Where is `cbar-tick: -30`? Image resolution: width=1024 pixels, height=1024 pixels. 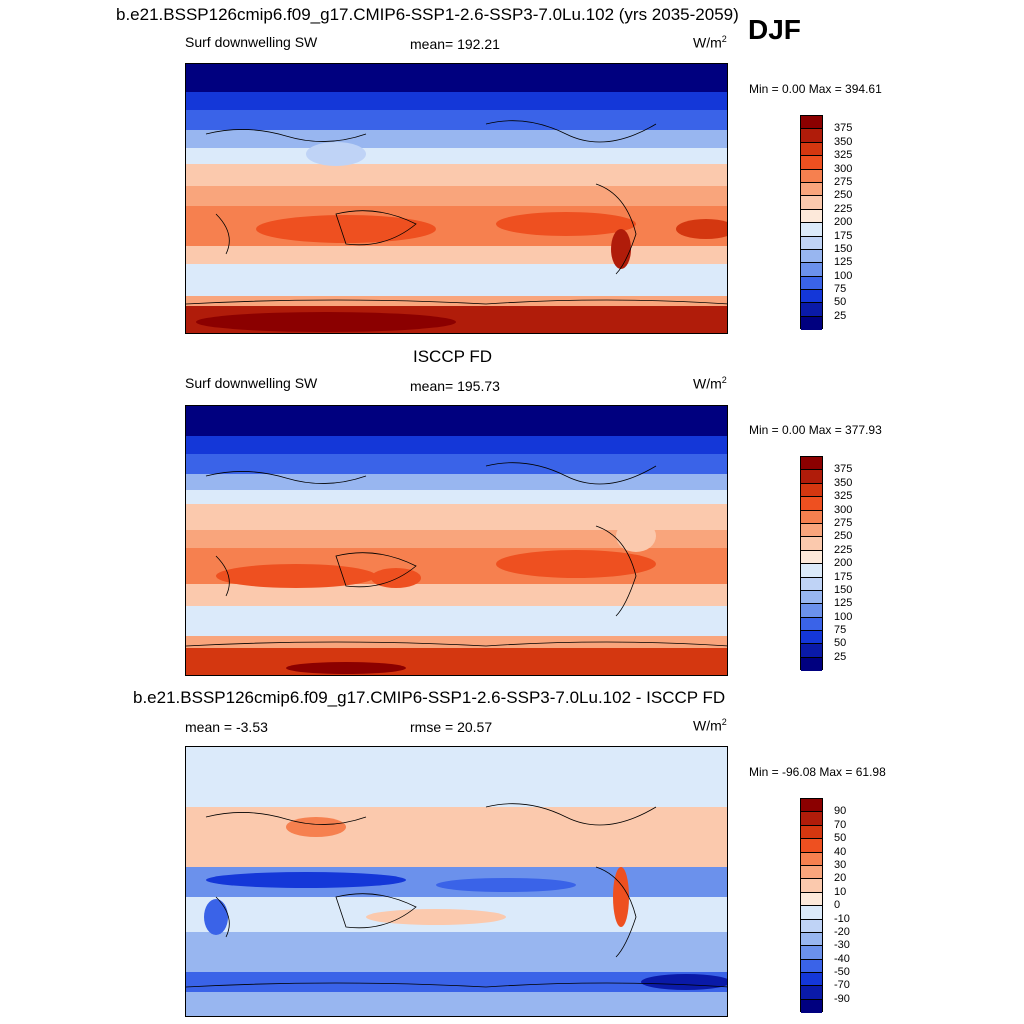
cbar-tick: -30 is located at coordinates (842, 945).